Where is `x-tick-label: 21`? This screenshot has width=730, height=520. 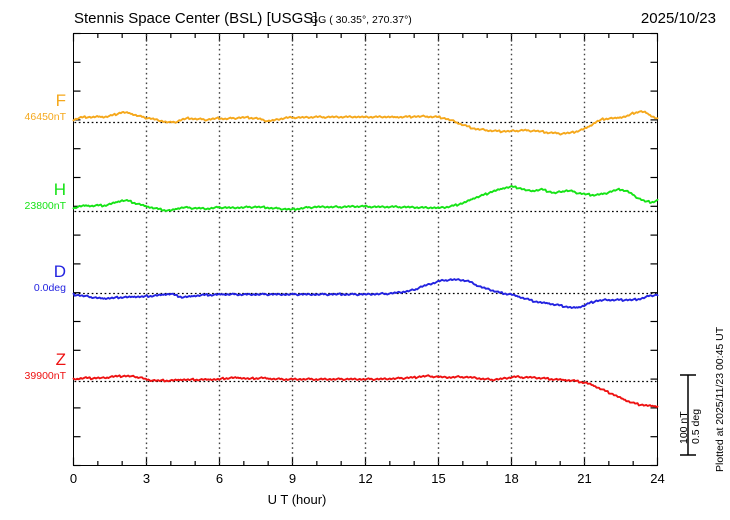 x-tick-label: 21 is located at coordinates (584, 478).